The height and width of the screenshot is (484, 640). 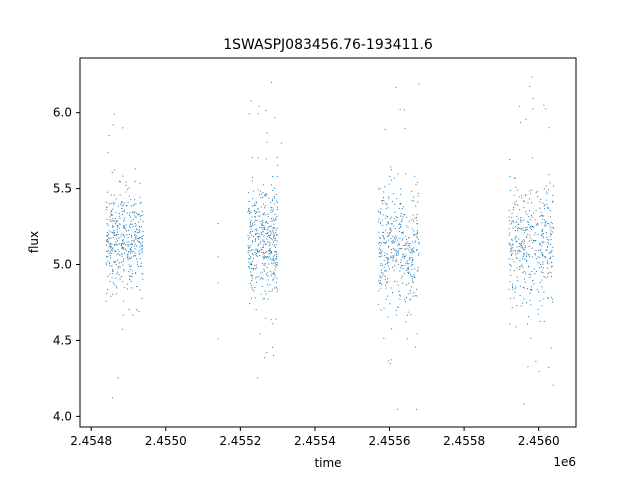 What do you see at coordinates (564, 462) in the screenshot?
I see `x-axis-offset-label: 1e6` at bounding box center [564, 462].